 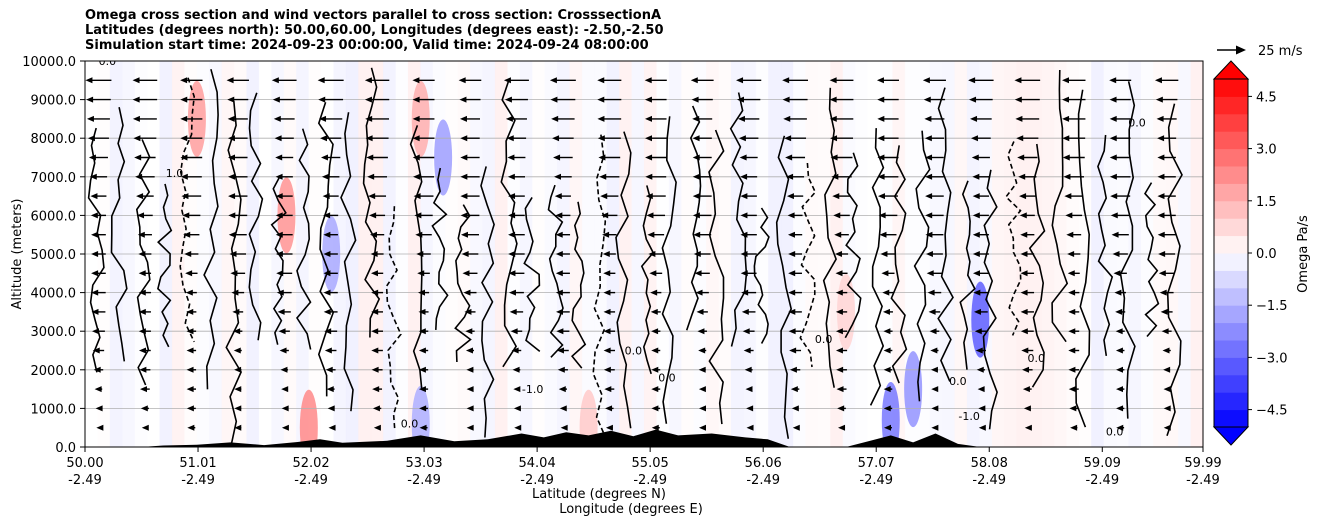 I want to click on y-tick-label: 5000.0, so click(x=54, y=255).